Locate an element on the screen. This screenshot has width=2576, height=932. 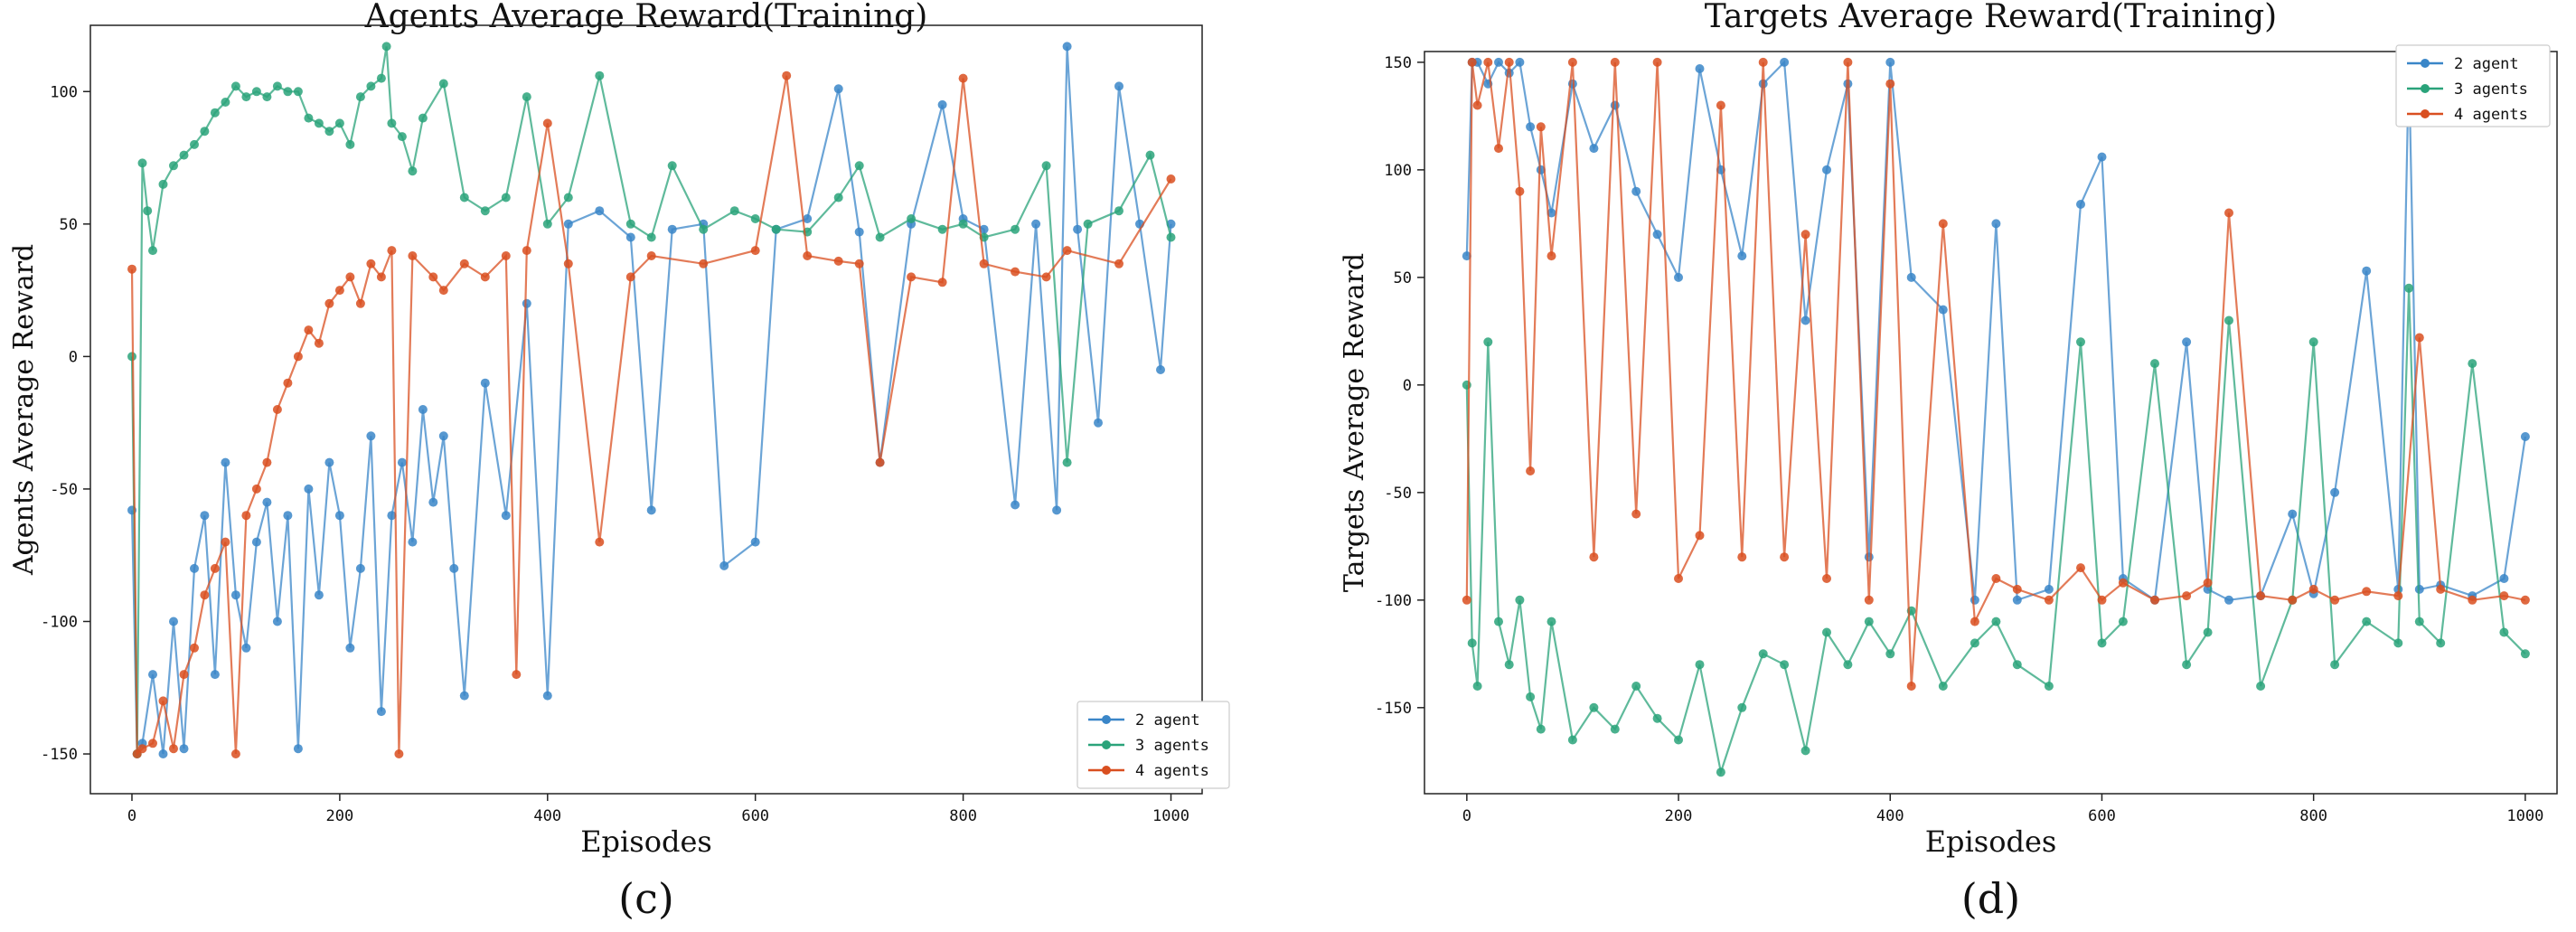
panel-label: (c) is located at coordinates (646, 899).